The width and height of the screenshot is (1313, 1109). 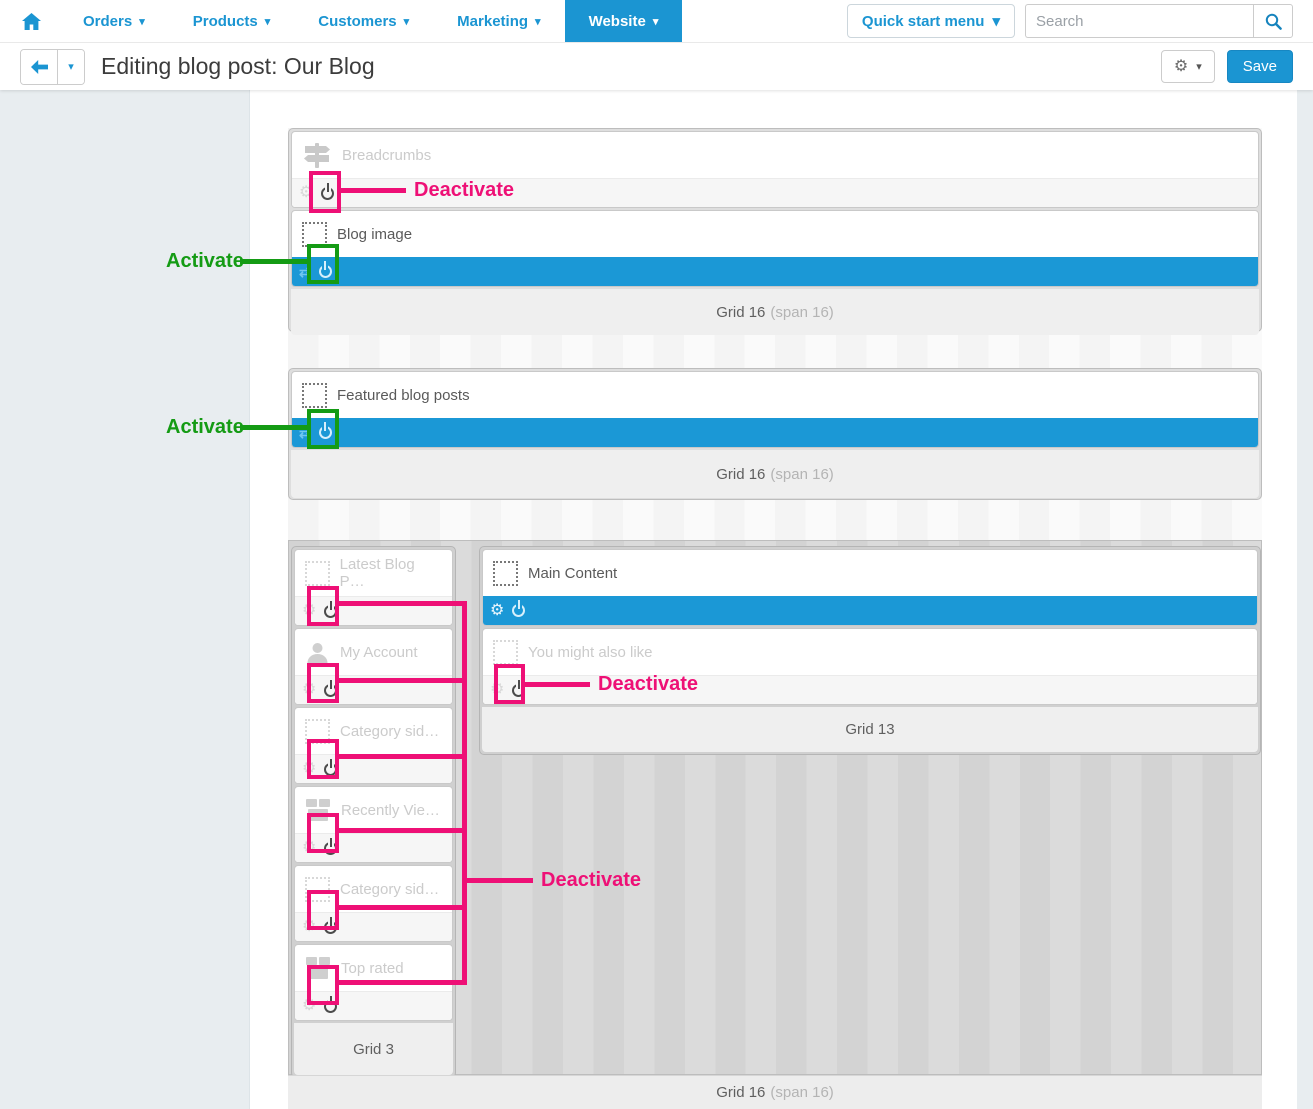 I want to click on grid-label: Grid 3, so click(x=373, y=1049).